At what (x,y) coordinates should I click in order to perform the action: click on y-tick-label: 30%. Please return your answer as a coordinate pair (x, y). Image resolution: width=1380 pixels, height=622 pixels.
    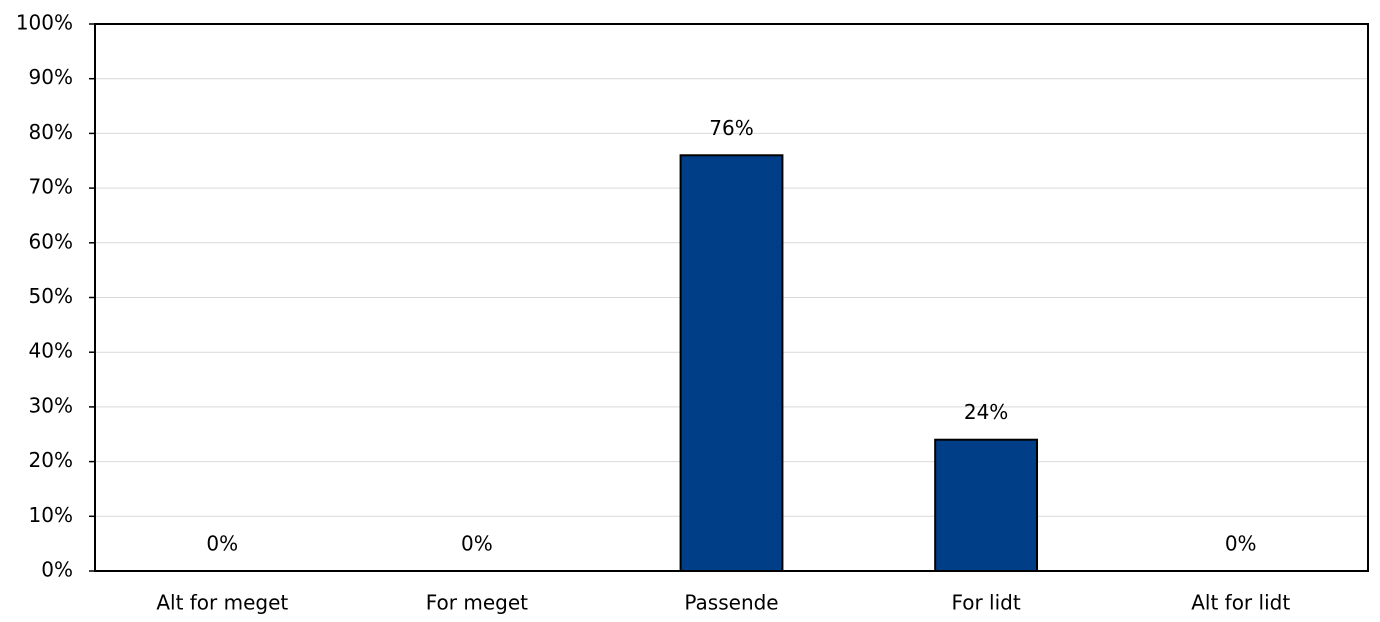
    Looking at the image, I should click on (51, 405).